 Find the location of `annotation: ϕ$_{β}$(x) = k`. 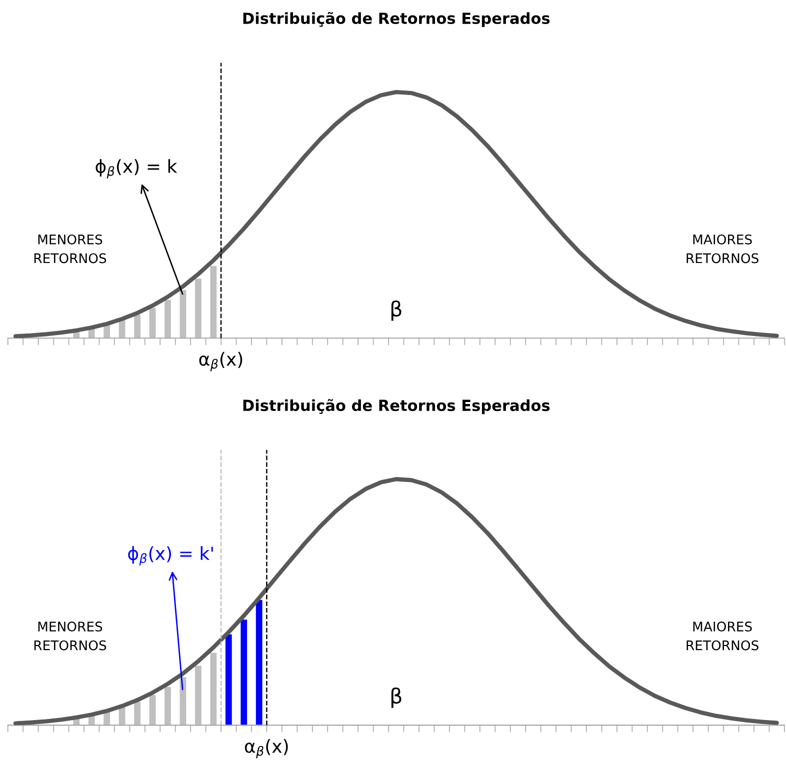

annotation: ϕ$_{β}$(x) = k is located at coordinates (137, 168).